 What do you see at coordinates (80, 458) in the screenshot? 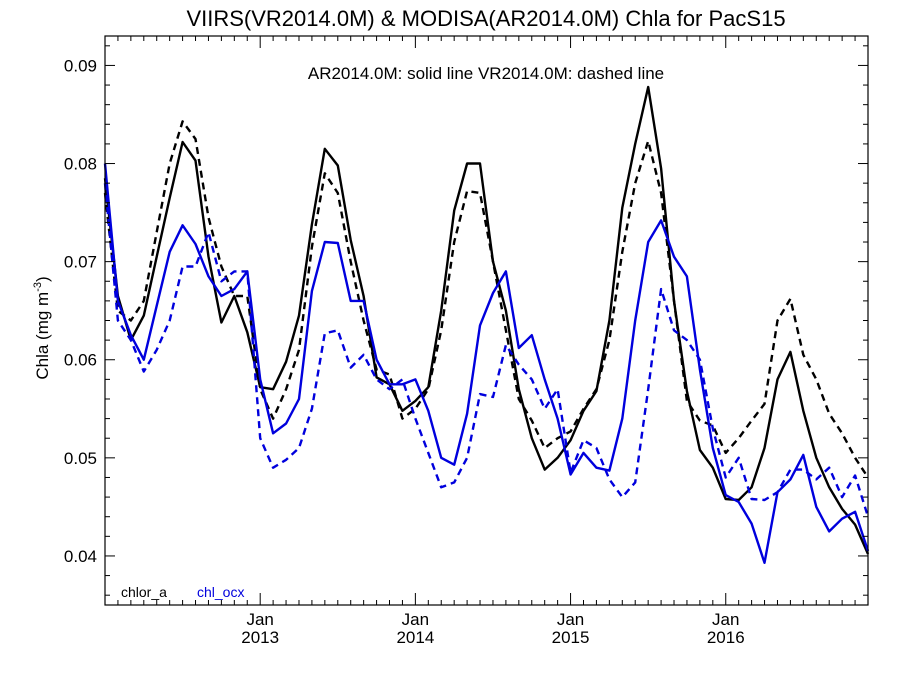
I see `y-tick-label: 0.05` at bounding box center [80, 458].